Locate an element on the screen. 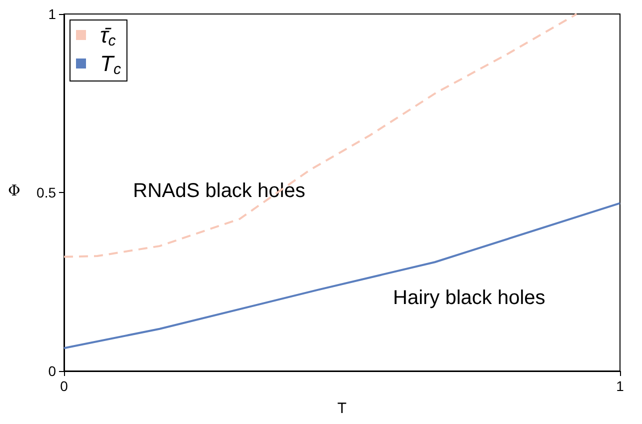  y-axis-title: Φ is located at coordinates (14, 191).